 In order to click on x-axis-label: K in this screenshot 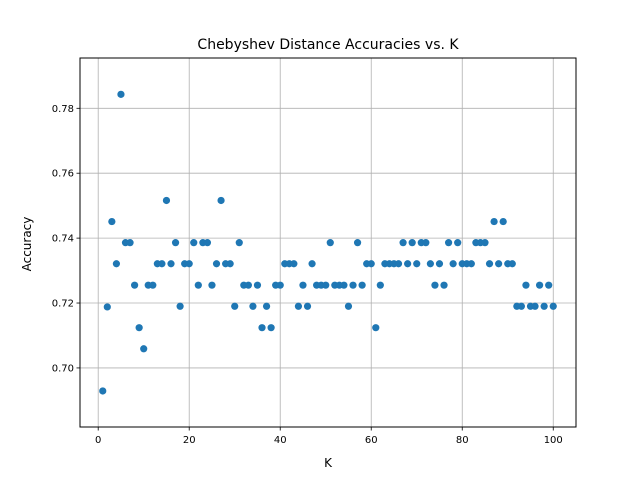, I will do `click(328, 463)`.